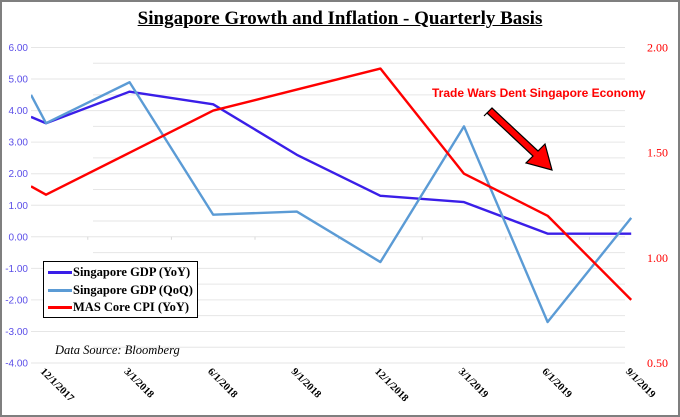 Image resolution: width=680 pixels, height=417 pixels. I want to click on legend-item-core-cpi: MAS Core CPI (YoY), so click(122, 308).